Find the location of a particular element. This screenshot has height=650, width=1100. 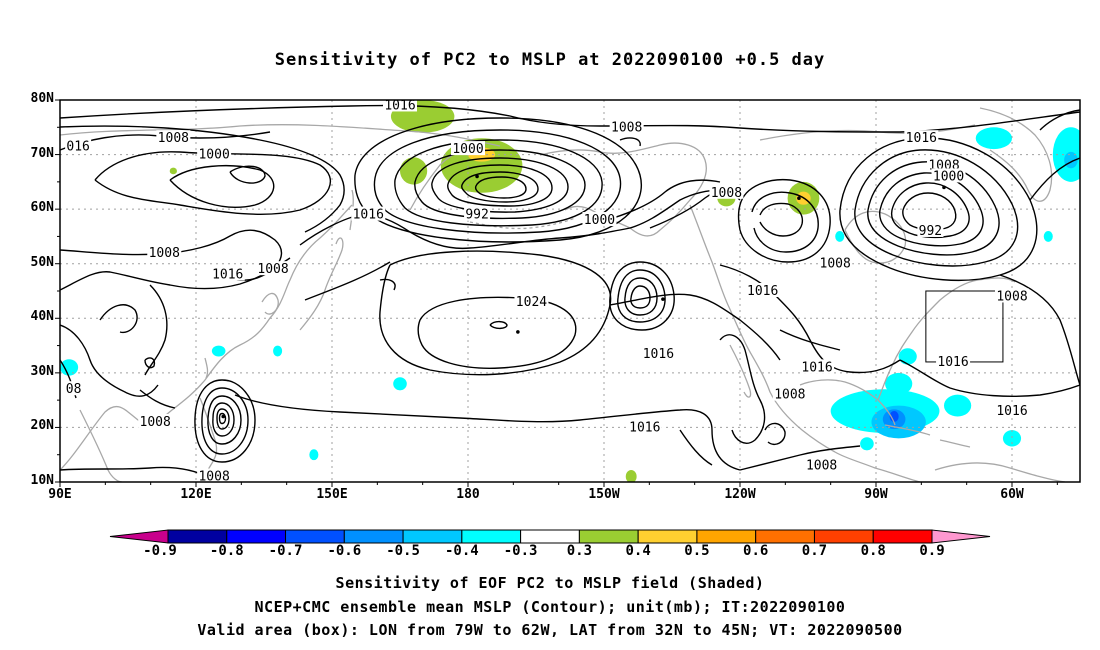

lat-label: 10N is located at coordinates (42, 480).